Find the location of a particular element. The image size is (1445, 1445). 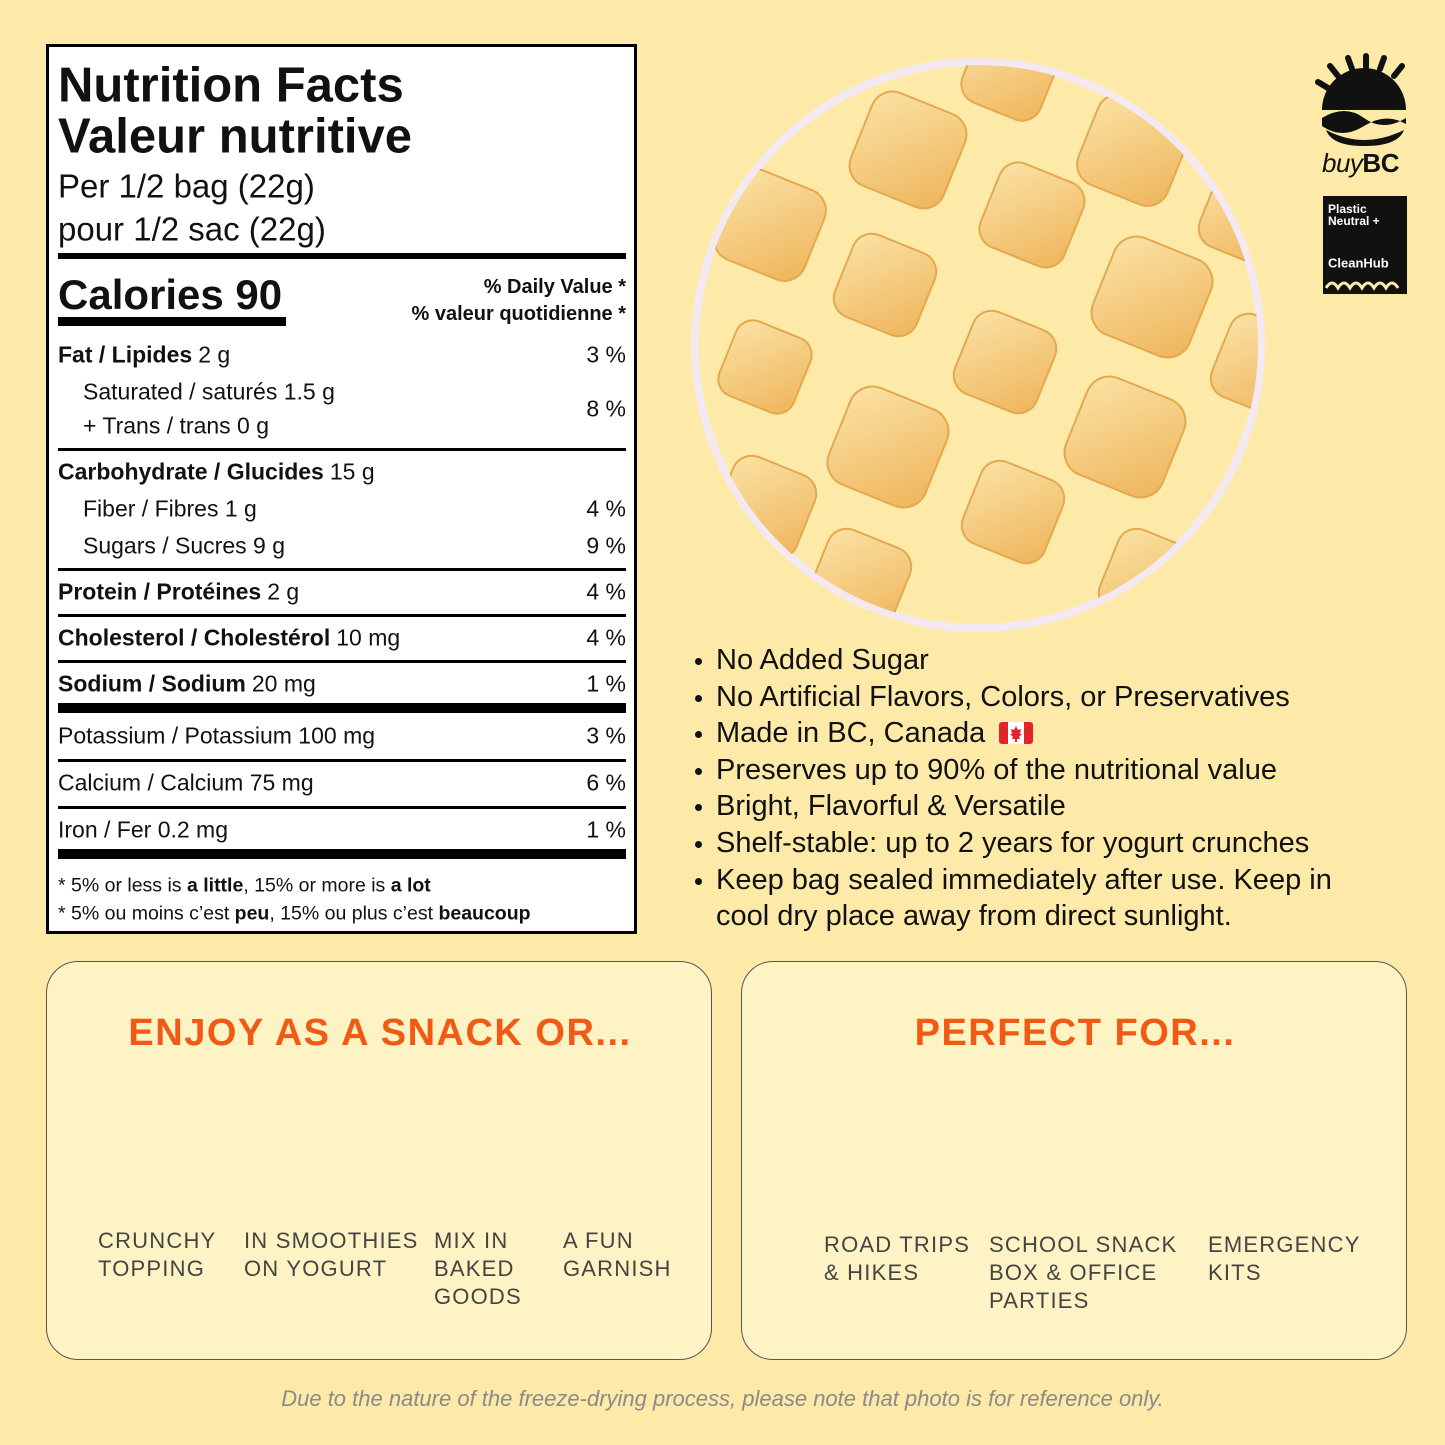

footnote-segment: beaucoup is located at coordinates (484, 913).